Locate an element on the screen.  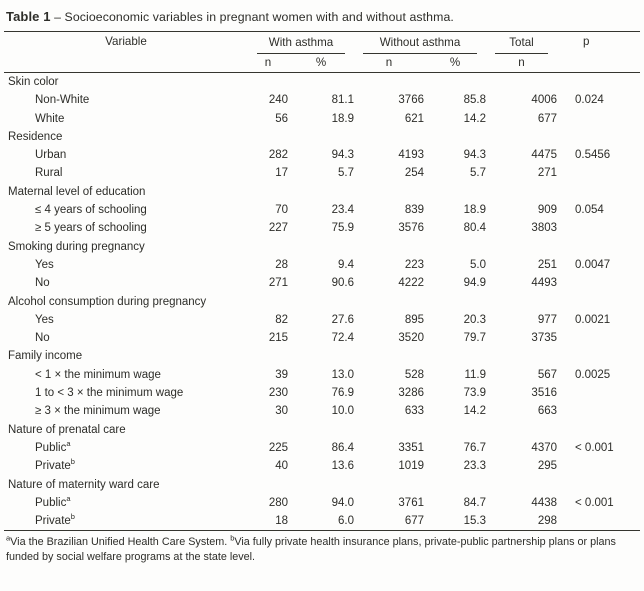
value-cell: 73.9 is located at coordinates (475, 393).